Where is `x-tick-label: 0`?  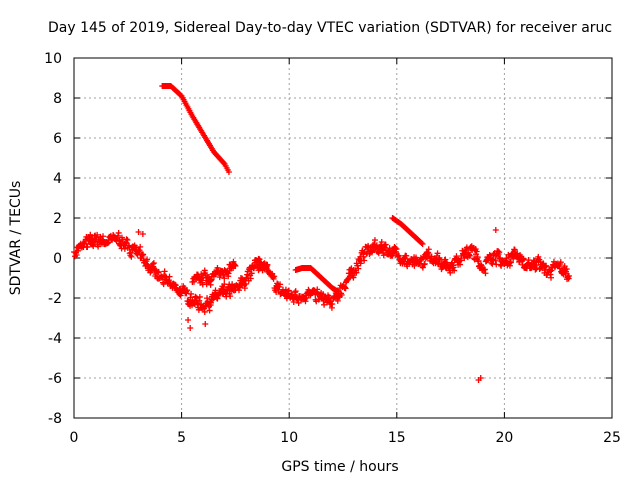 x-tick-label: 0 is located at coordinates (74, 438).